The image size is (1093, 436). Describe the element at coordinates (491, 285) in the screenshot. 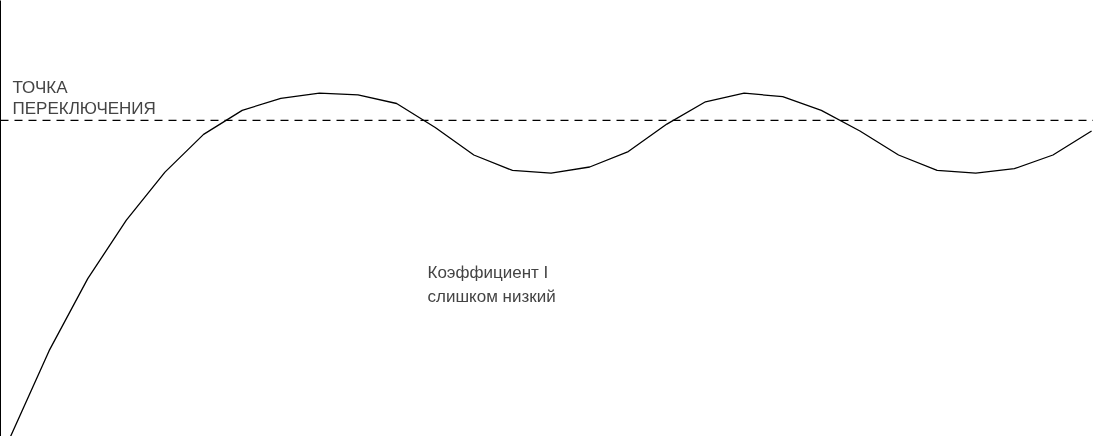

I see `annotation: Коэффициент I слишком низкий` at that location.